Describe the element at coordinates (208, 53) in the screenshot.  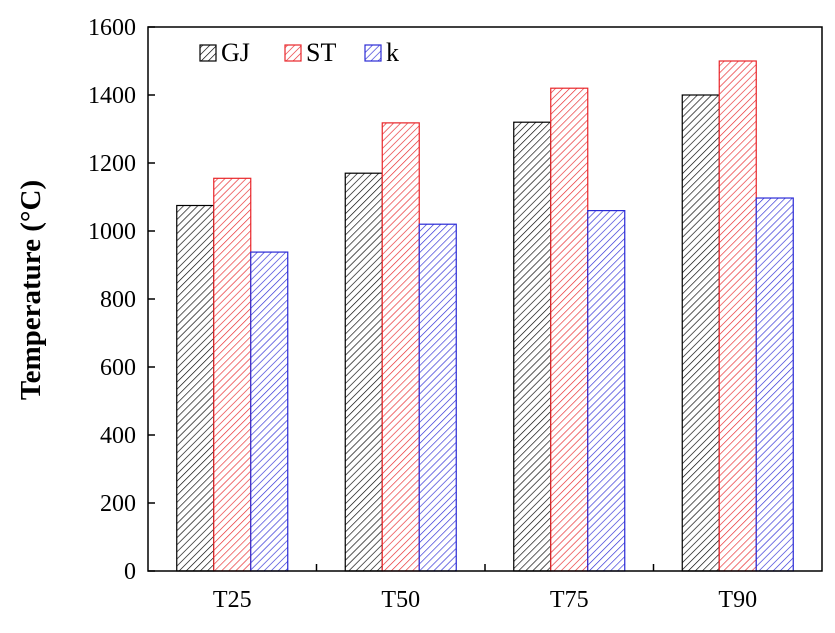
I see `legend-swatch-GJ` at that location.